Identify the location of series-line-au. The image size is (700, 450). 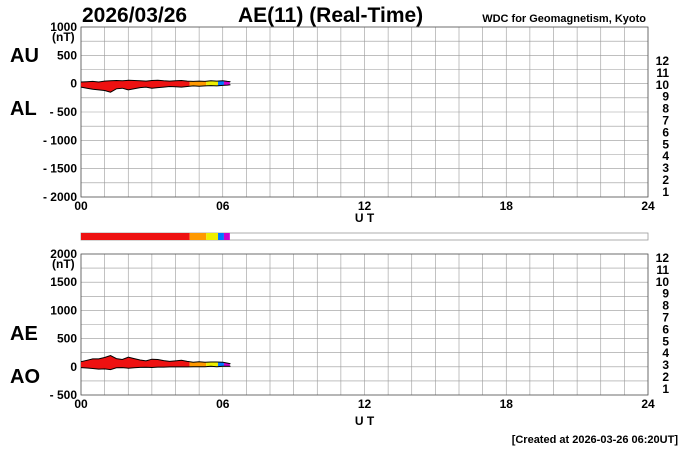
(155, 81).